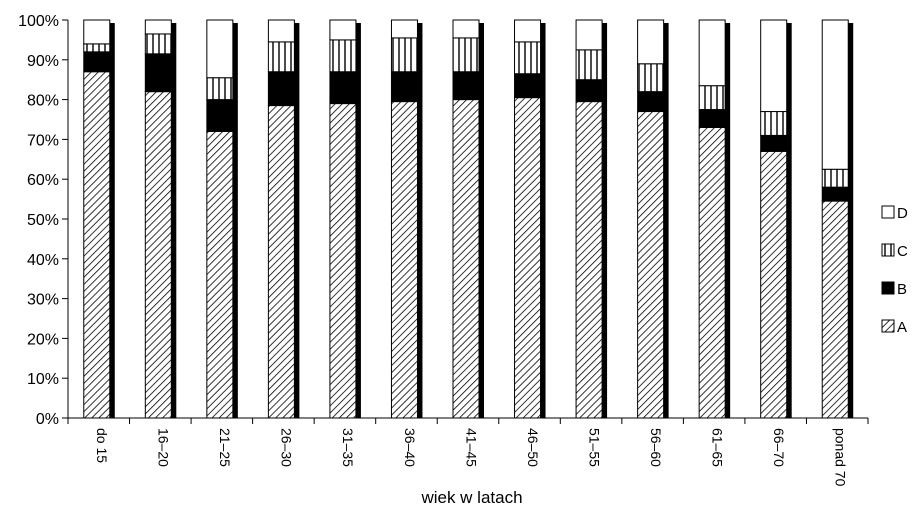  I want to click on x-tick-label: 56–60, so click(656, 447).